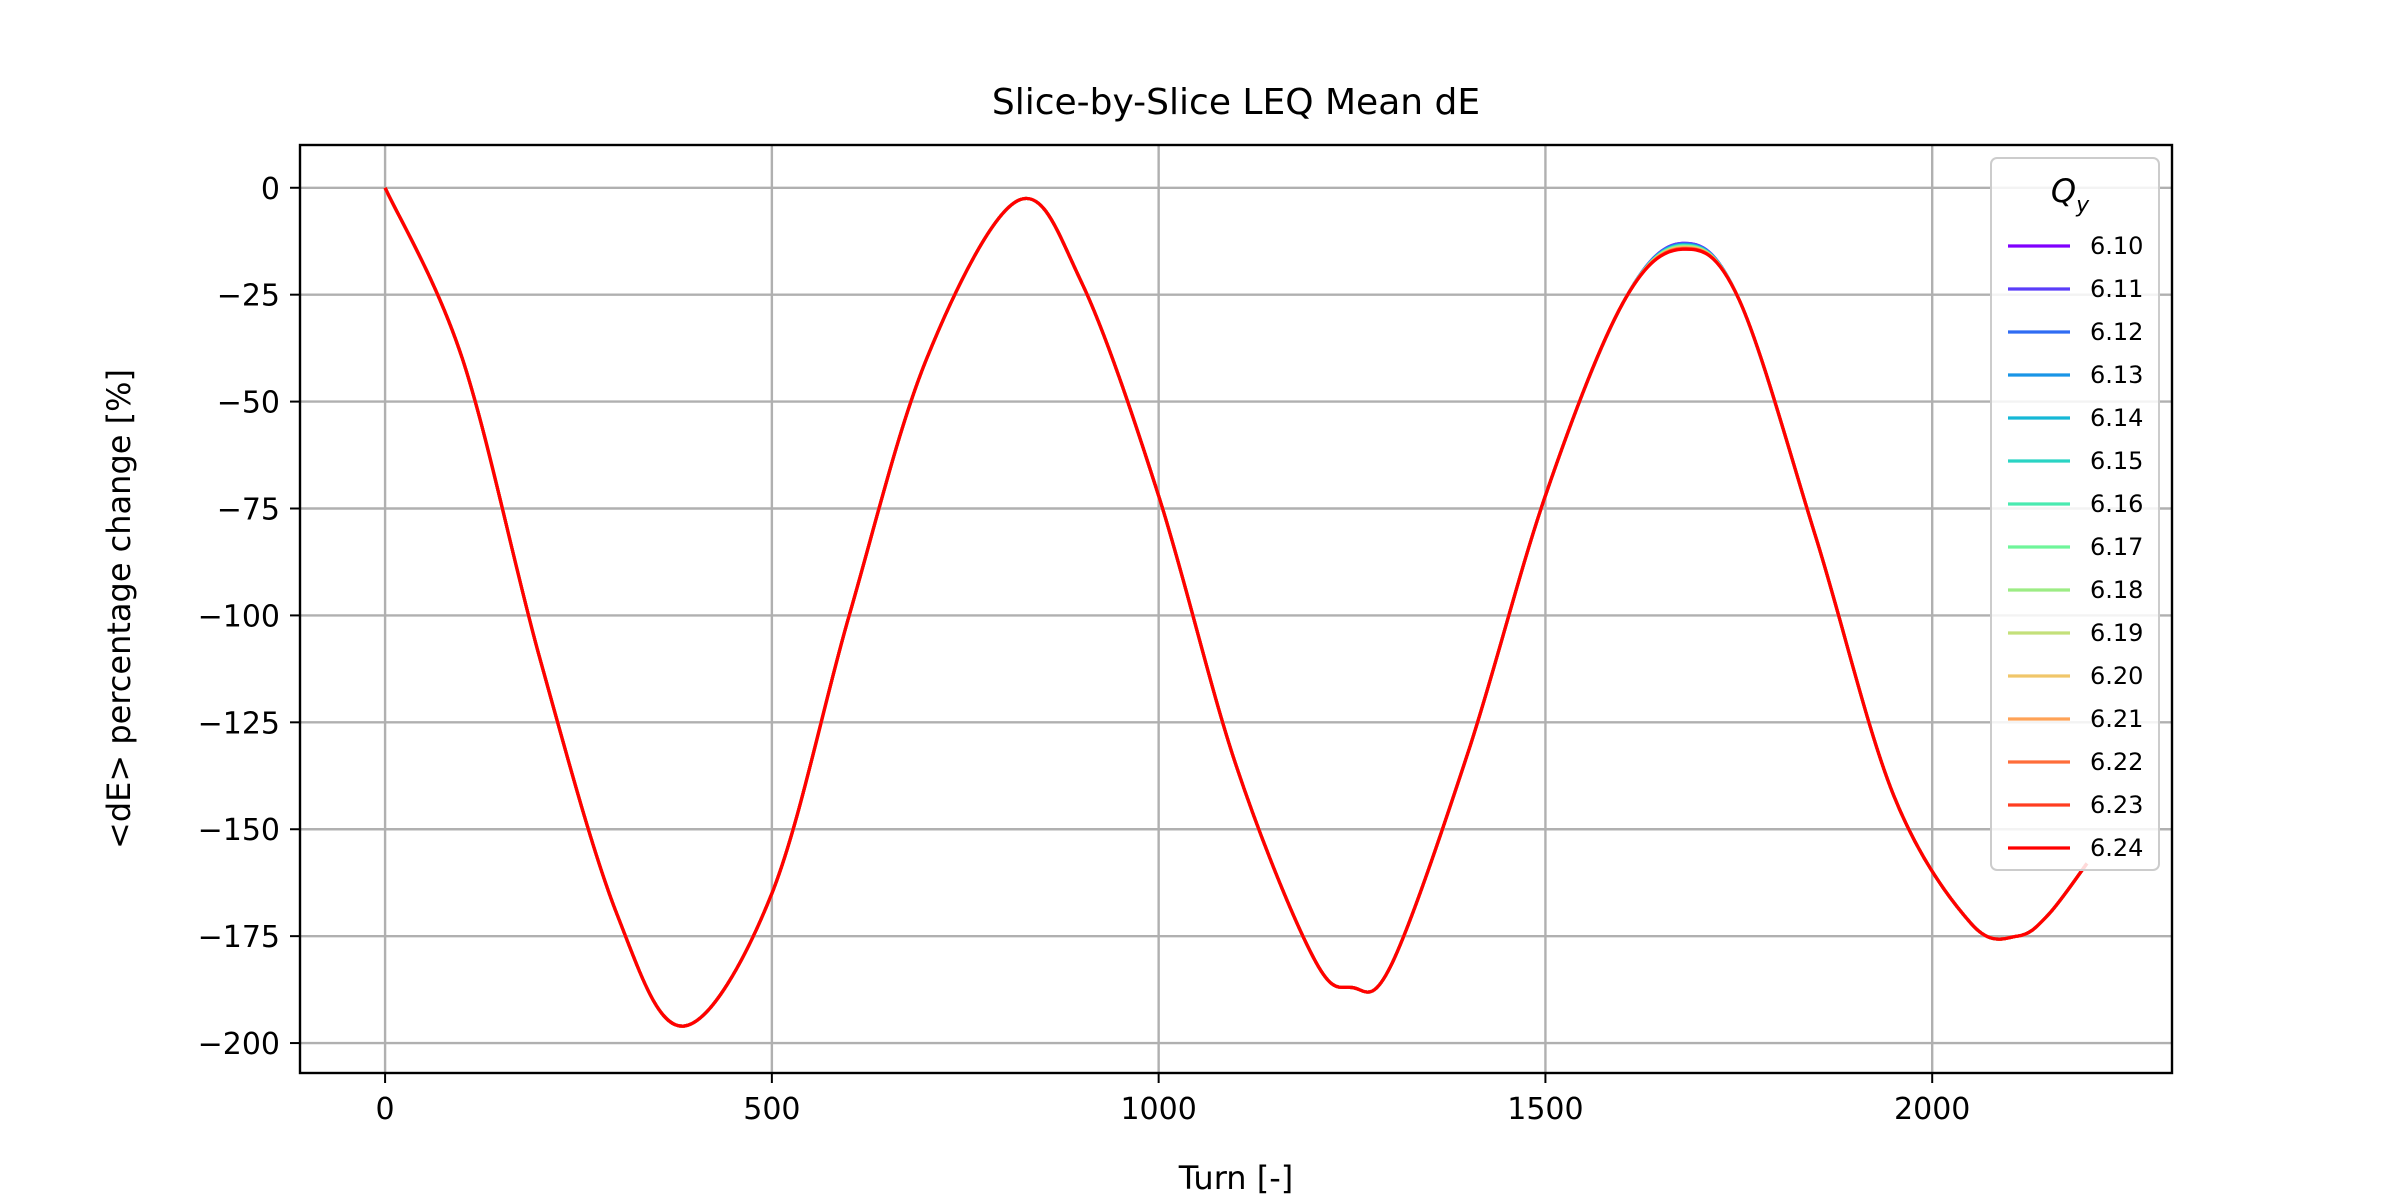  Describe the element at coordinates (1932, 1109) in the screenshot. I see `x-tick-label: 2000` at that location.